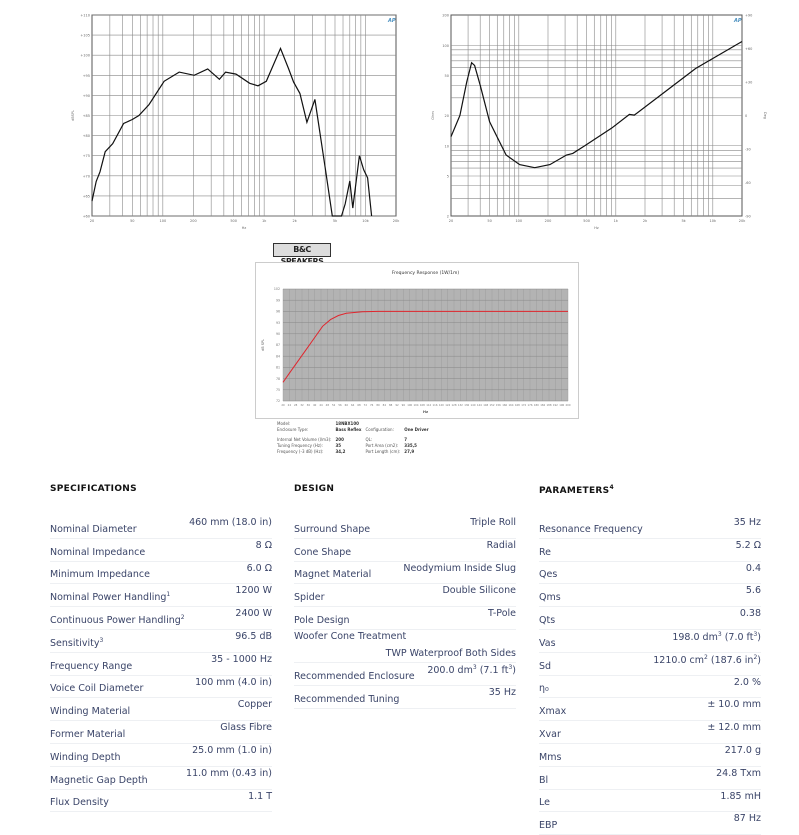 This screenshot has height=835, width=799. Describe the element at coordinates (650, 664) in the screenshot. I see `spec-row: Sd 1210.0 cm2 (187.6 in2)` at that location.